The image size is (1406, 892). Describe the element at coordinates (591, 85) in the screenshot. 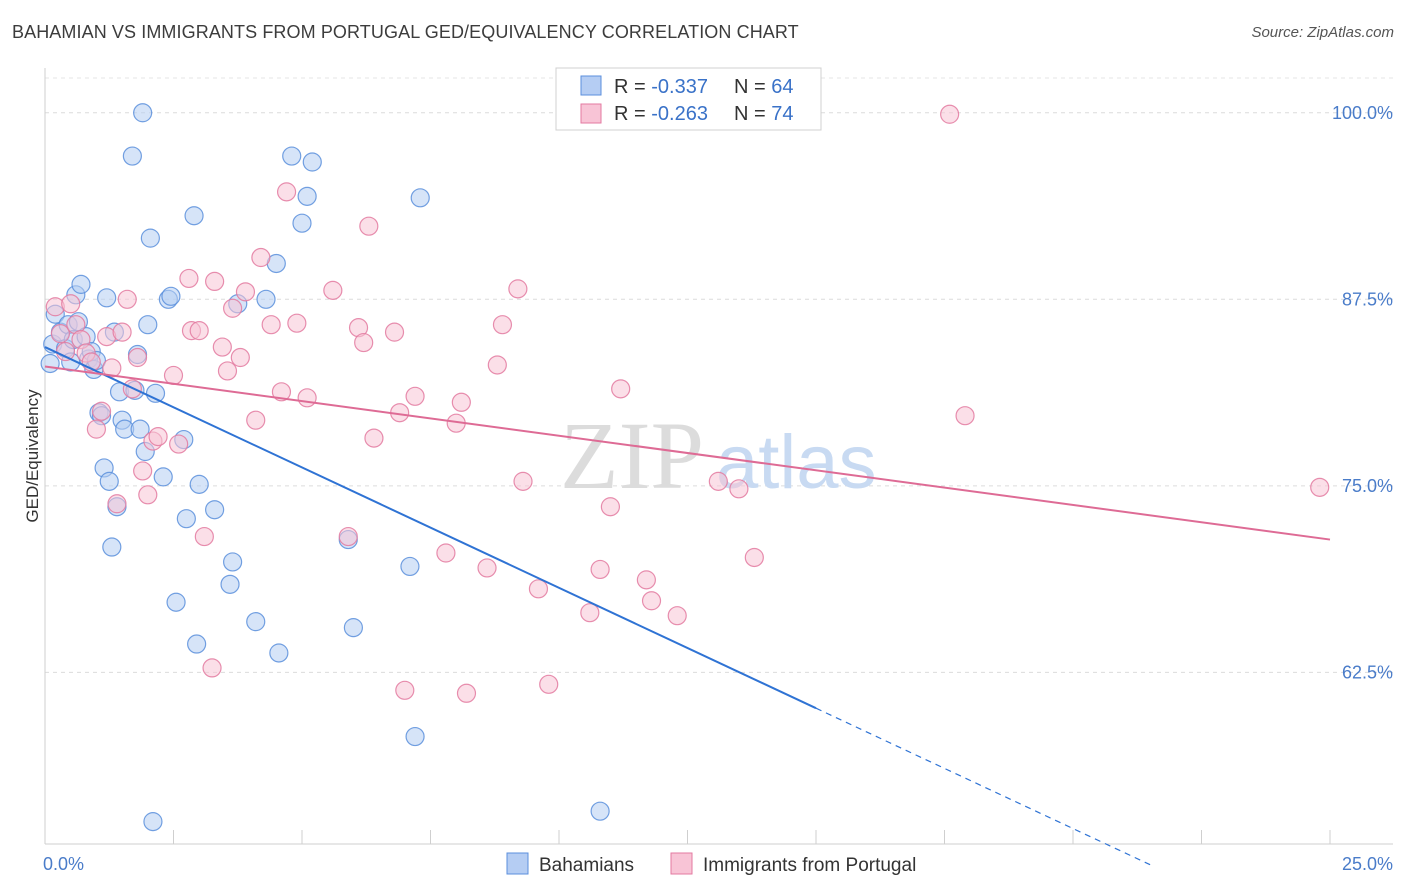

I see `stats-legend-swatch-bahamians` at that location.